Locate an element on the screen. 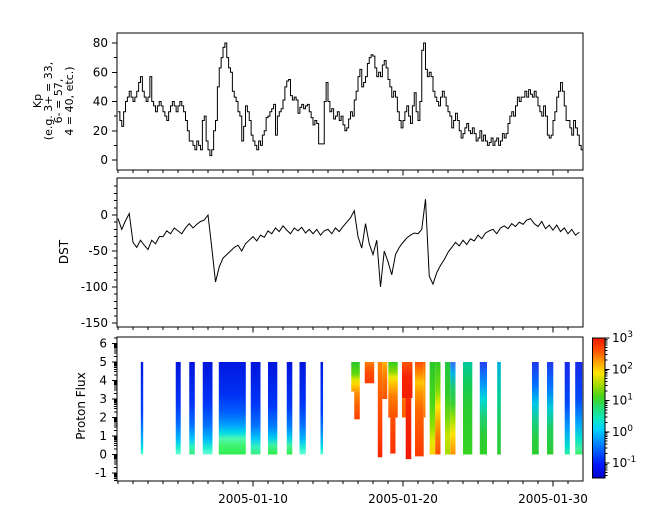  y-tick-label: 1 is located at coordinates (103, 436).